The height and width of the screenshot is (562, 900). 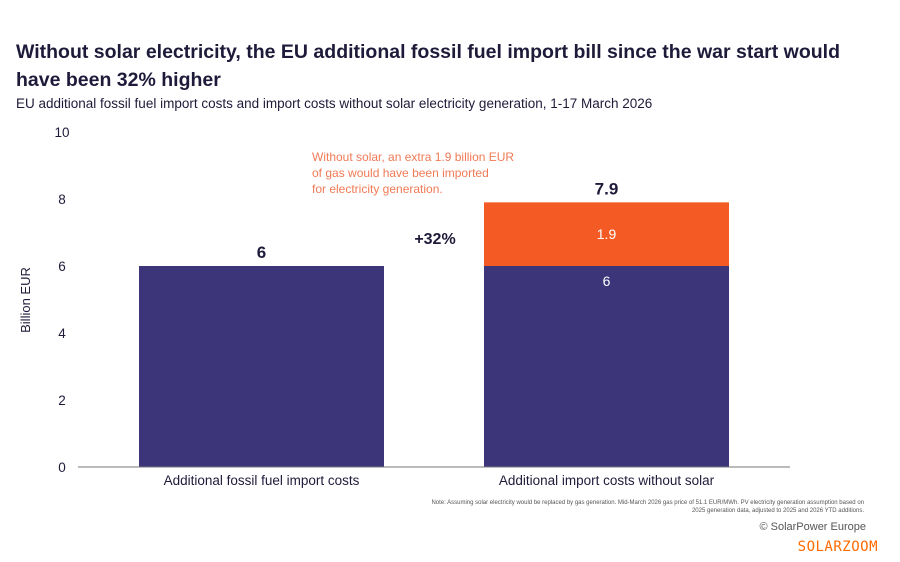 What do you see at coordinates (62, 266) in the screenshot?
I see `y-tick-label: 6` at bounding box center [62, 266].